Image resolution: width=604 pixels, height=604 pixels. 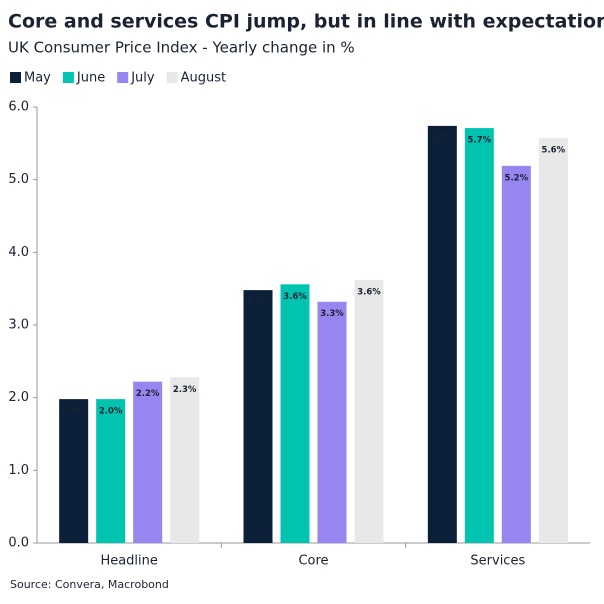 I want to click on legend-label: June, so click(x=90, y=78).